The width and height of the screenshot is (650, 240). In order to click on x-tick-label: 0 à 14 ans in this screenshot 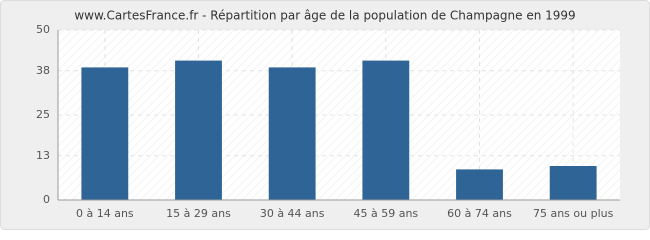, I will do `click(105, 213)`.